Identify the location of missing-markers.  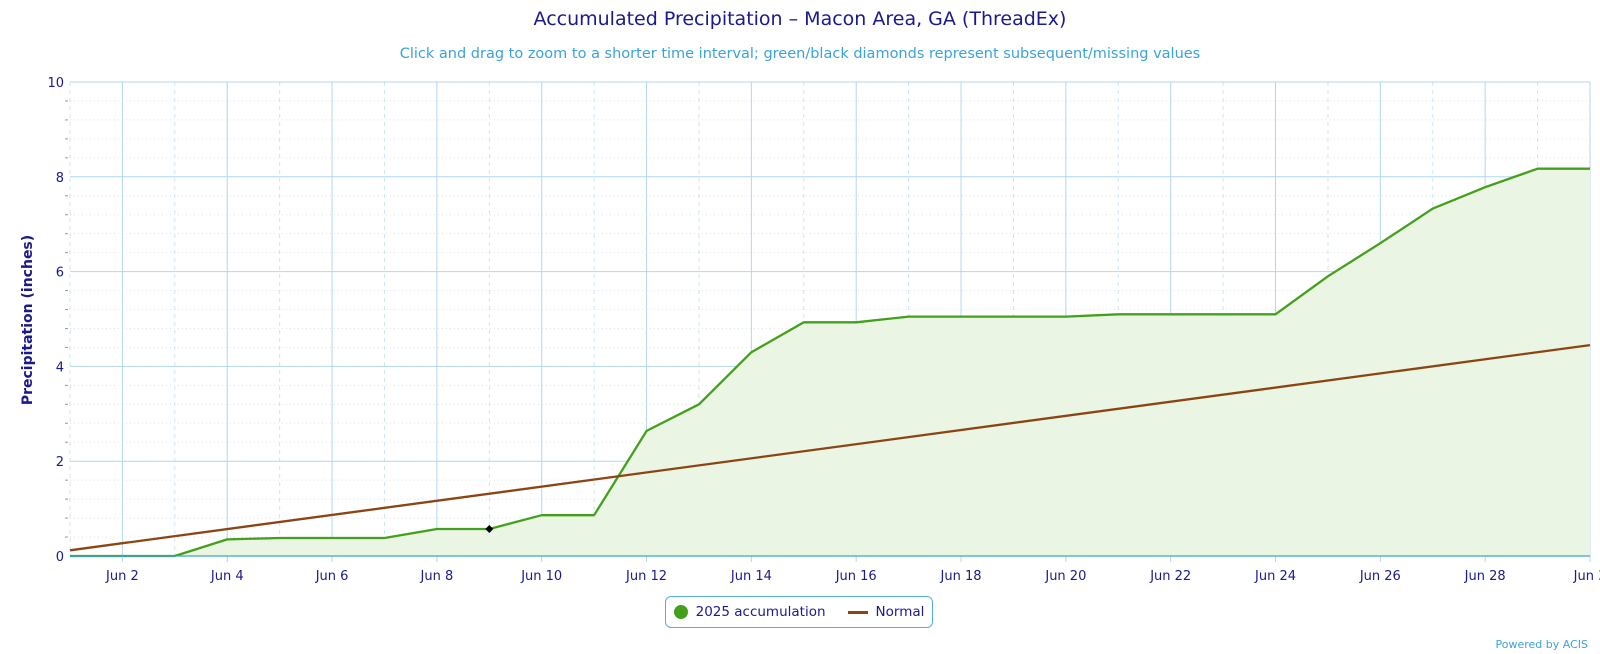
(489, 528).